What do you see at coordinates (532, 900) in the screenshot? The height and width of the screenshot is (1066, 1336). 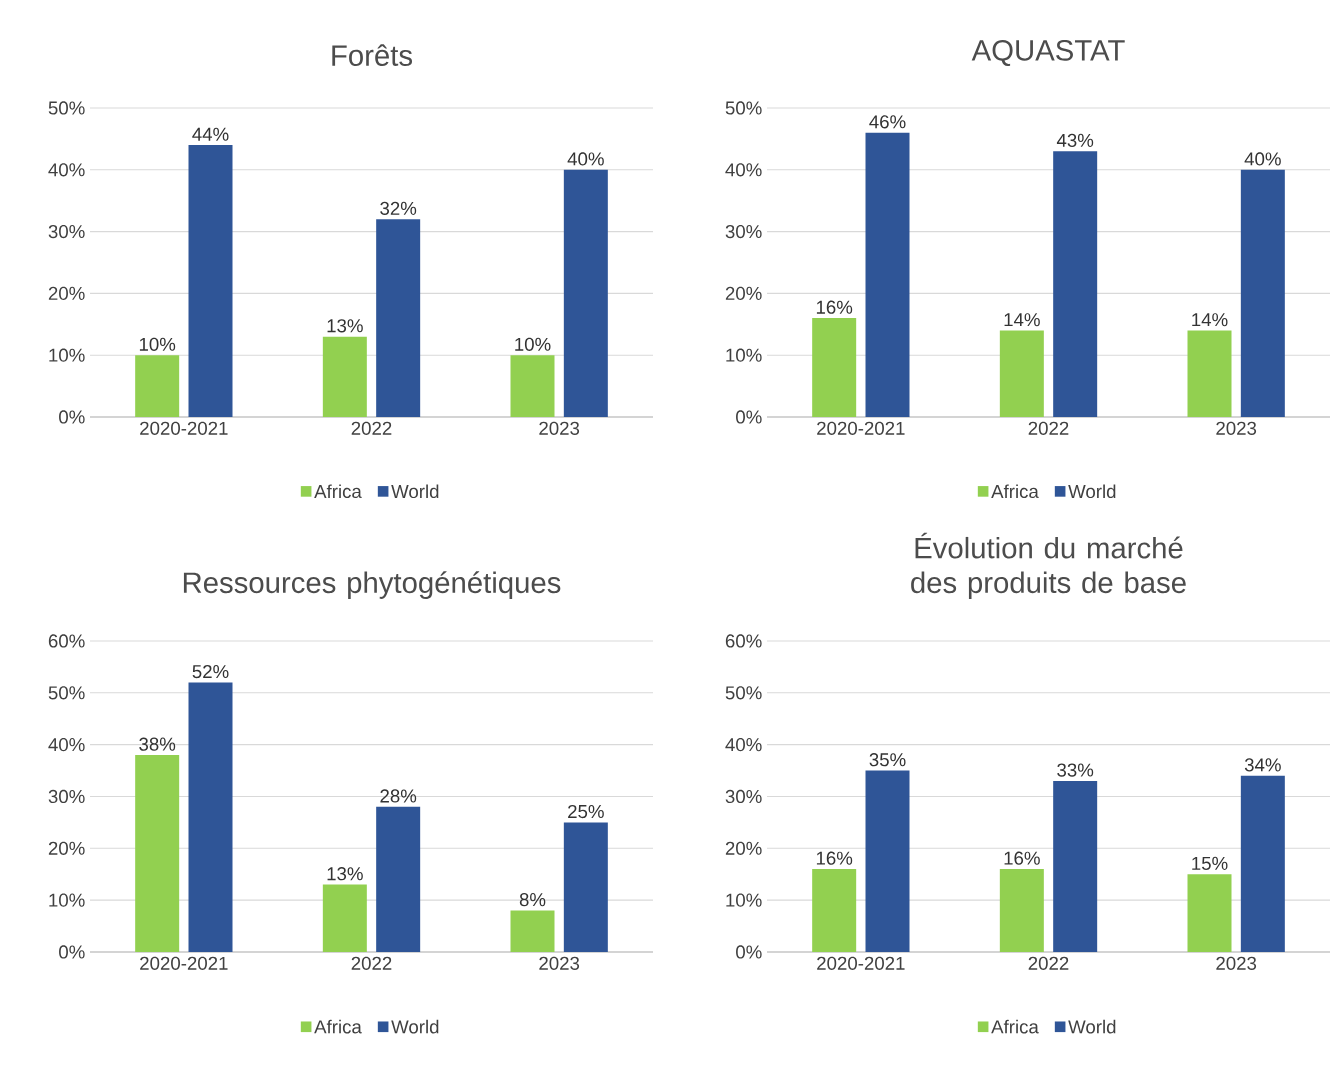 I see `data-label: 8%` at bounding box center [532, 900].